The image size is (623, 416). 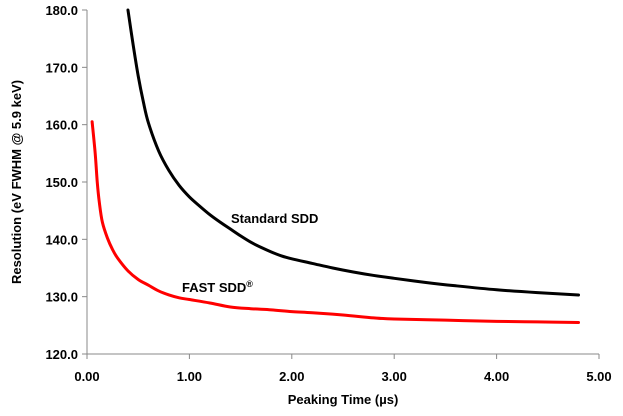 I want to click on x-tick-label: 0.00, so click(x=86, y=376).